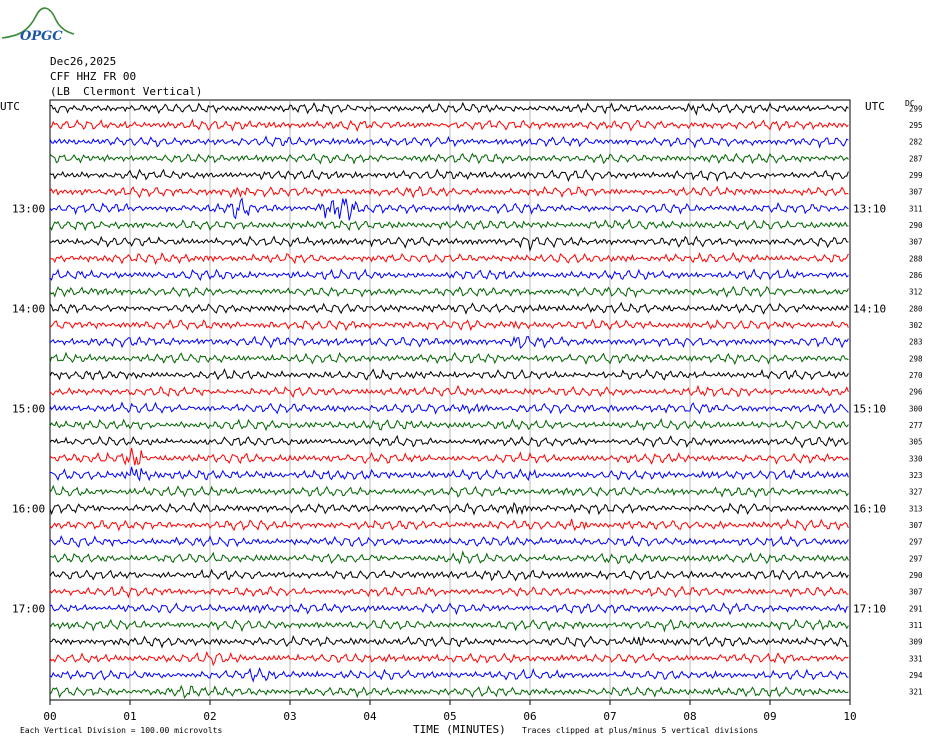  Describe the element at coordinates (916, 308) in the screenshot. I see `dc-offset-value: 280` at that location.